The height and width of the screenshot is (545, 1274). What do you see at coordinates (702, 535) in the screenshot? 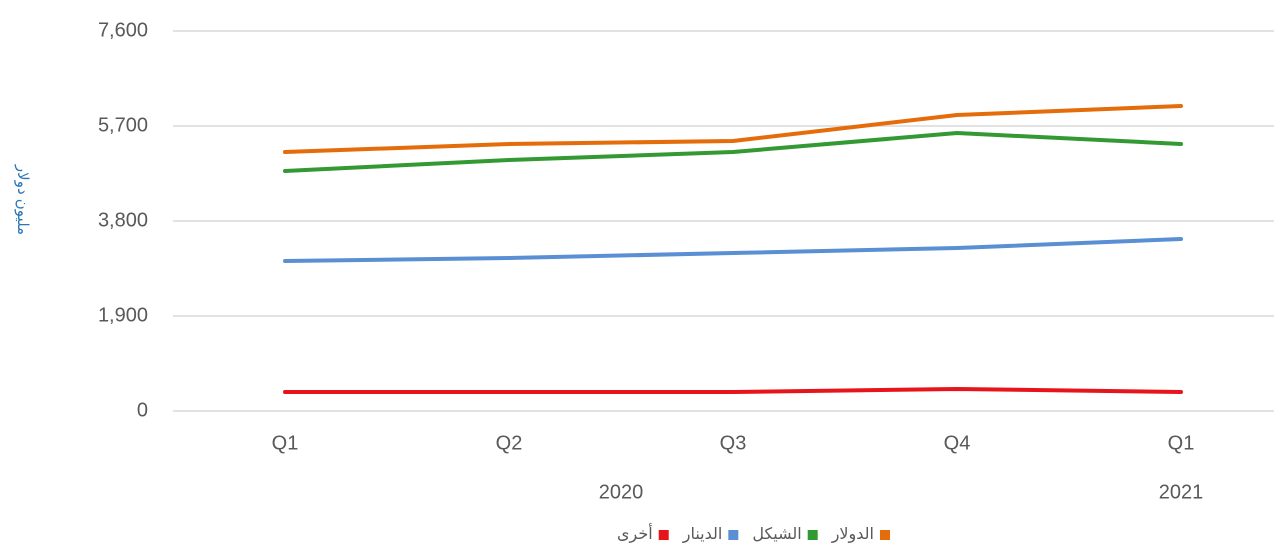
I see `legend-text: الدينار` at bounding box center [702, 535].